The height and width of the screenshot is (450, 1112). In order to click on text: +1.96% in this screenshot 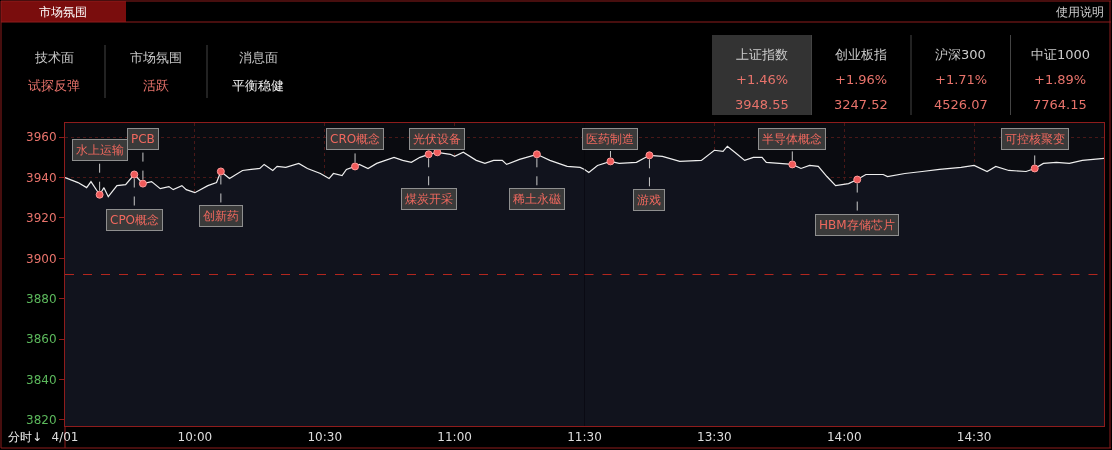, I will do `click(861, 79)`.